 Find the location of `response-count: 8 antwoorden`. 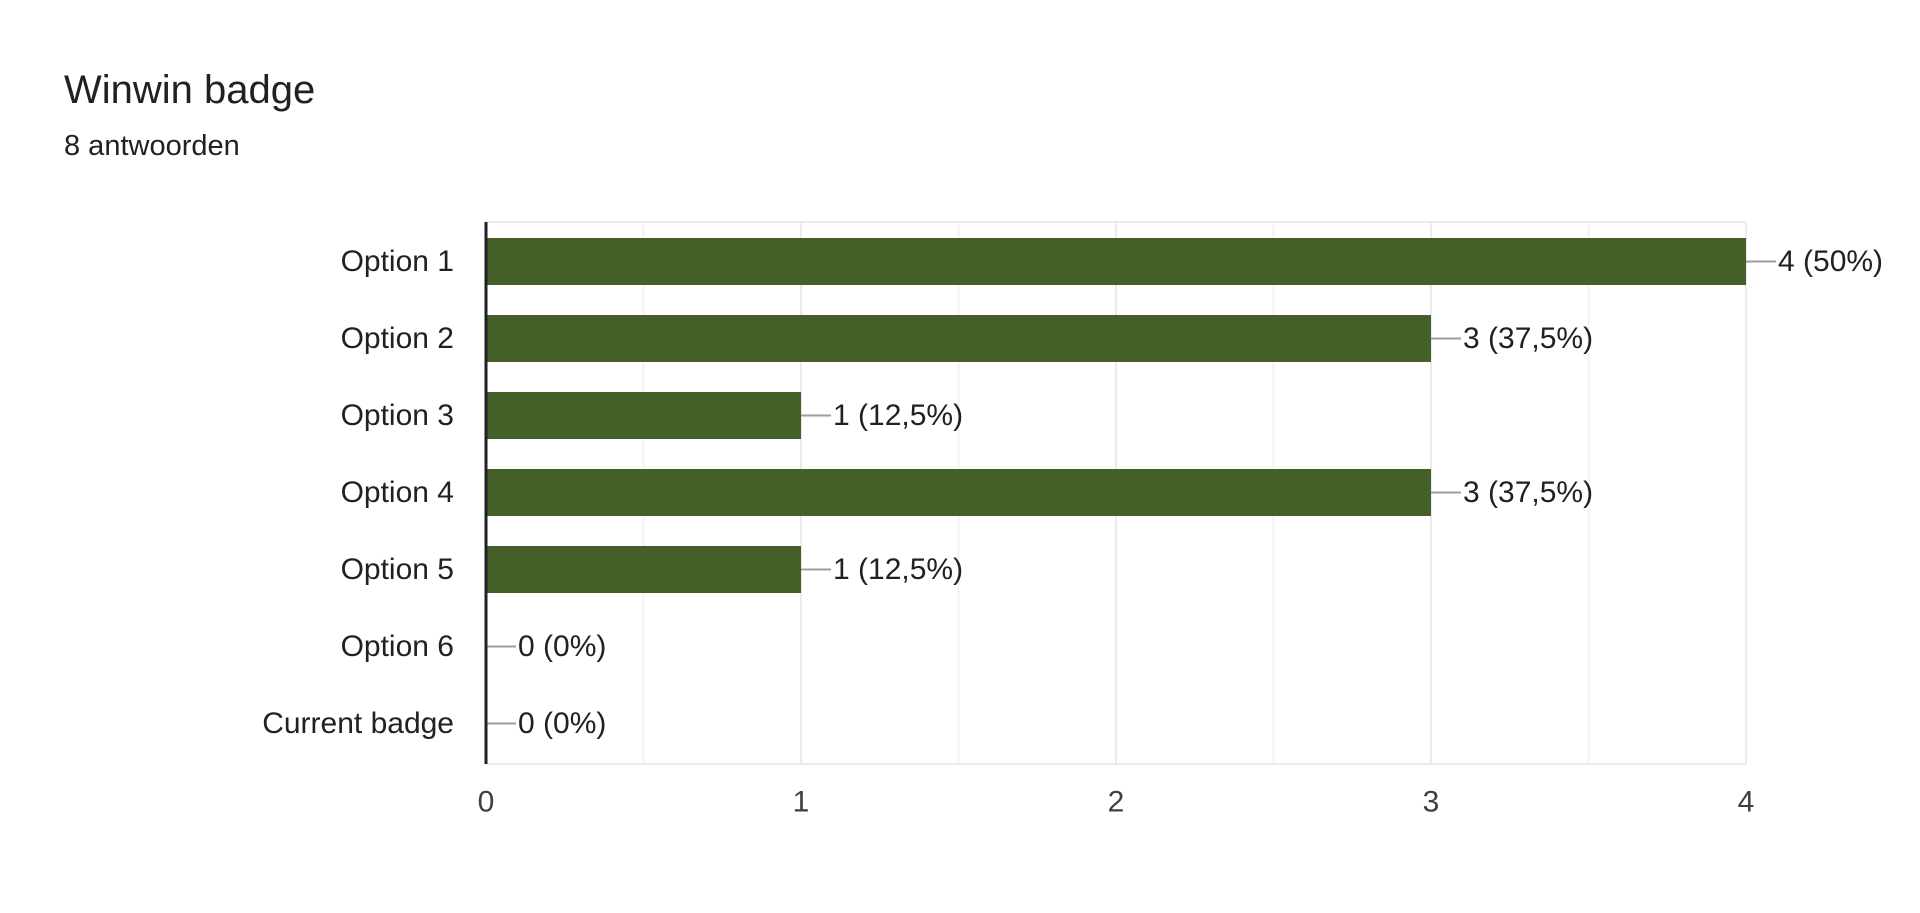

response-count: 8 antwoorden is located at coordinates (152, 146).